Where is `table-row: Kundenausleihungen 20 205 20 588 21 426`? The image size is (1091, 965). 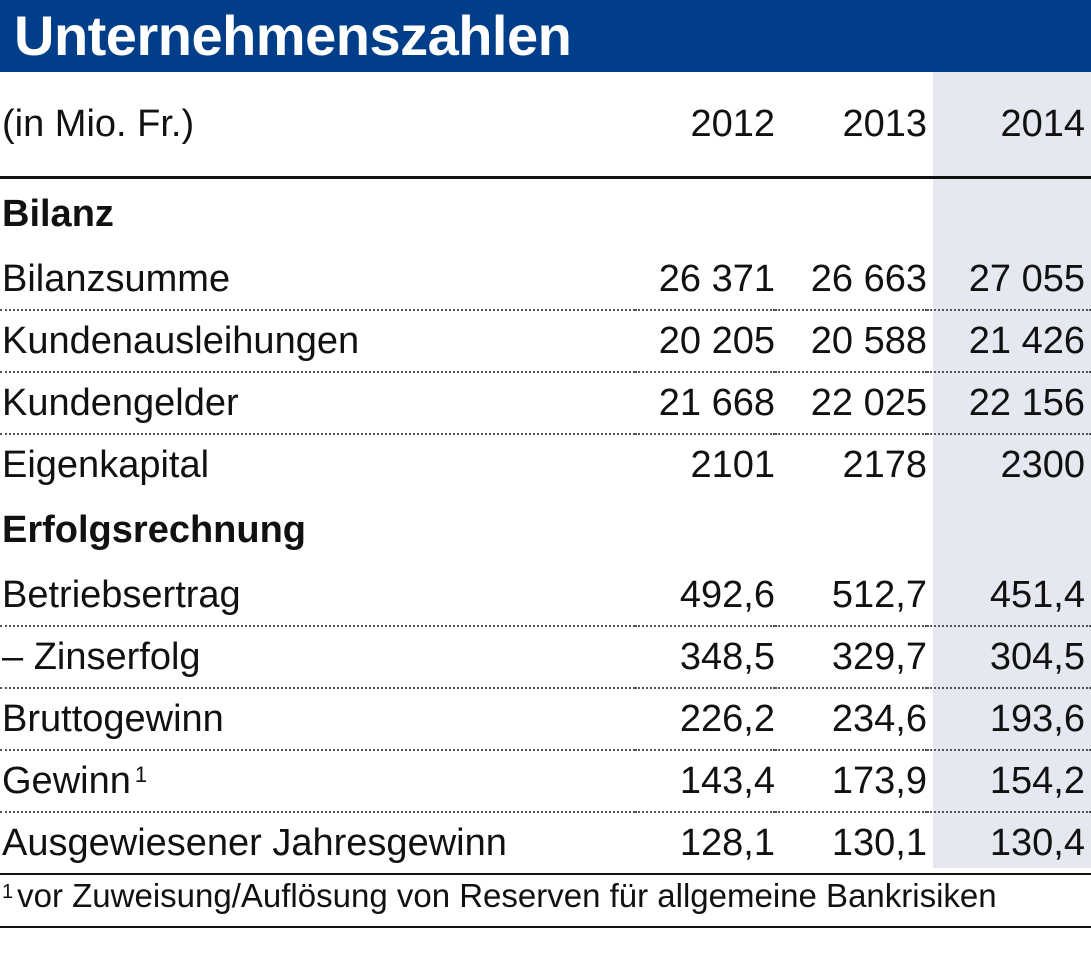
table-row: Kundenausleihungen 20 205 20 588 21 426 is located at coordinates (545, 341).